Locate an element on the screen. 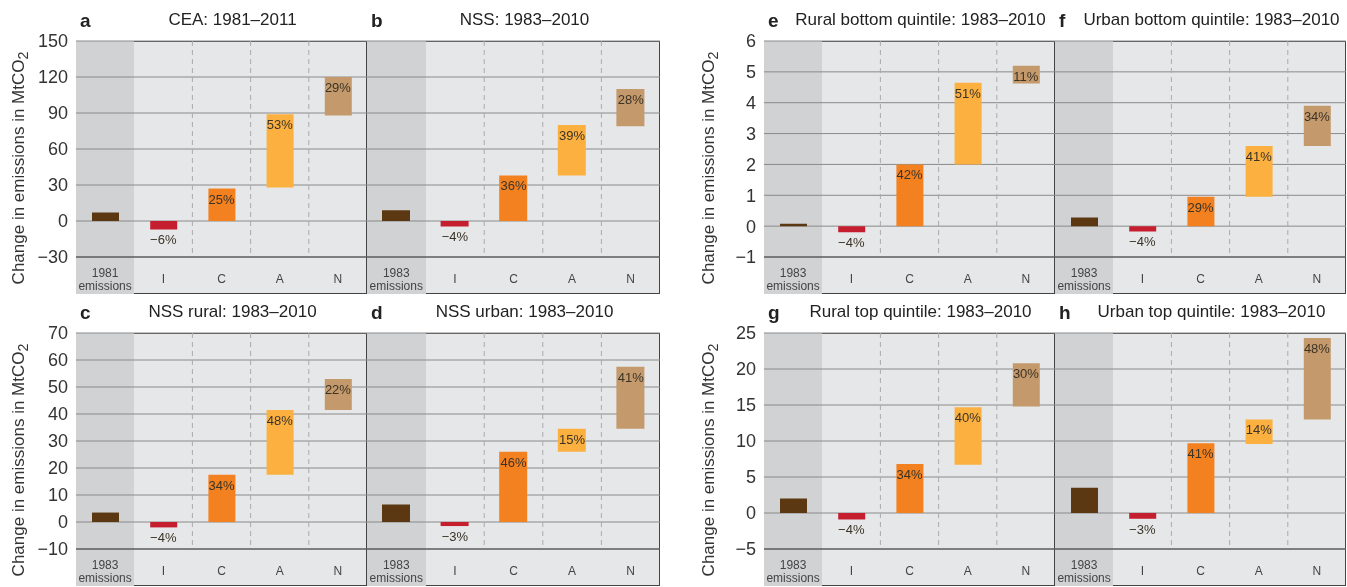 The image size is (1347, 587). y-tick-label: 40 is located at coordinates (57, 414).